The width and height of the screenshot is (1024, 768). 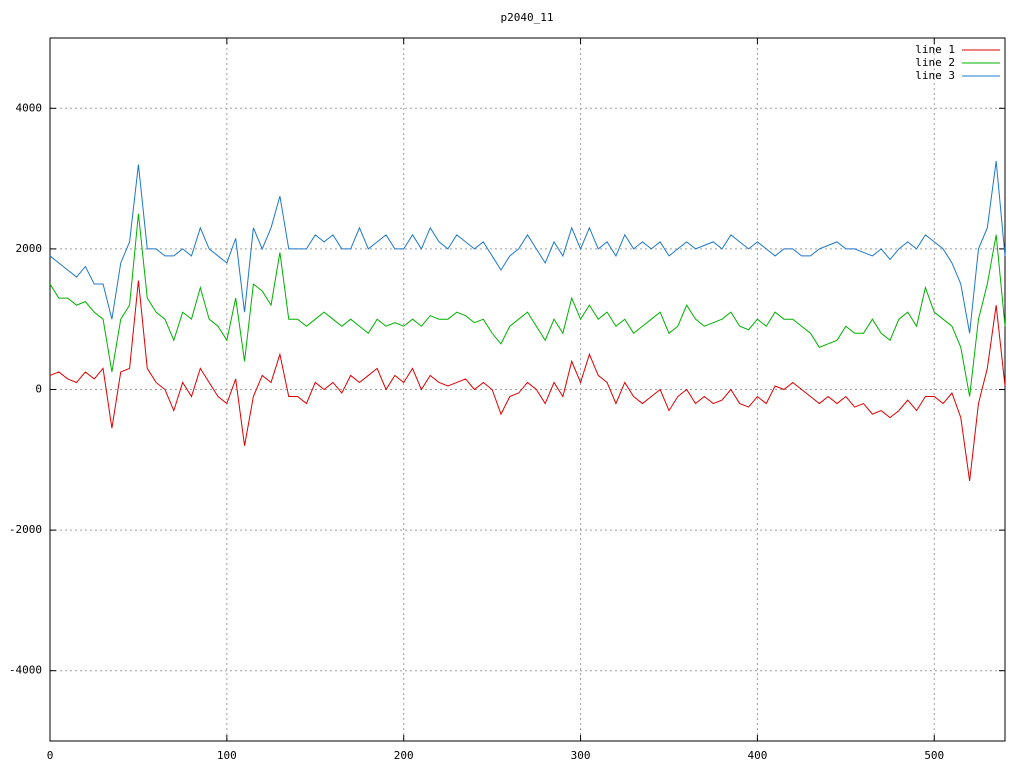 I want to click on x-tick-label: 200, so click(x=404, y=755).